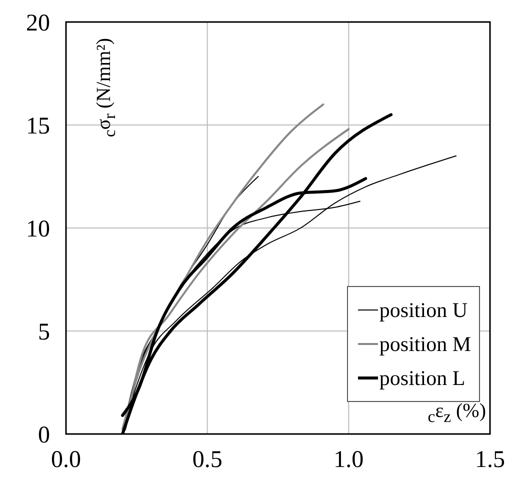  I want to click on y-tick-label: 0, so click(44, 435).